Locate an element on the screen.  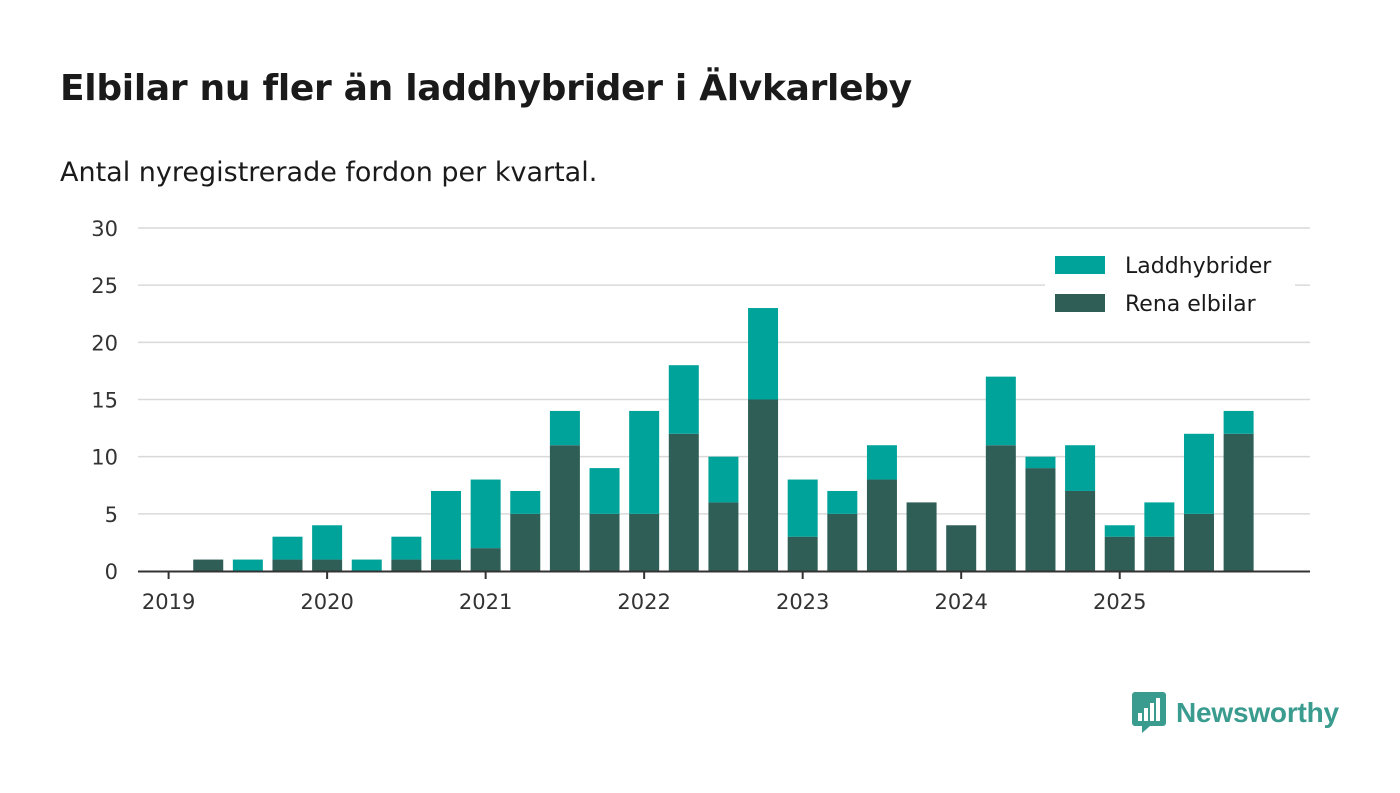
bar-laddhybrider-2022-Q1 is located at coordinates (644, 462).